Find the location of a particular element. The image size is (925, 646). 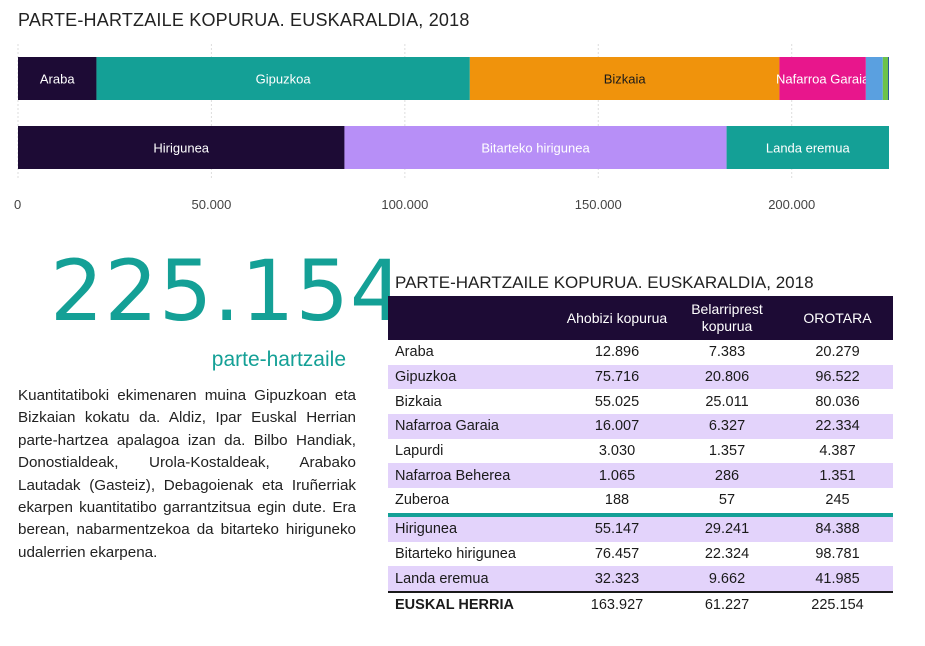

x-tick-label: 150.000 is located at coordinates (598, 204).